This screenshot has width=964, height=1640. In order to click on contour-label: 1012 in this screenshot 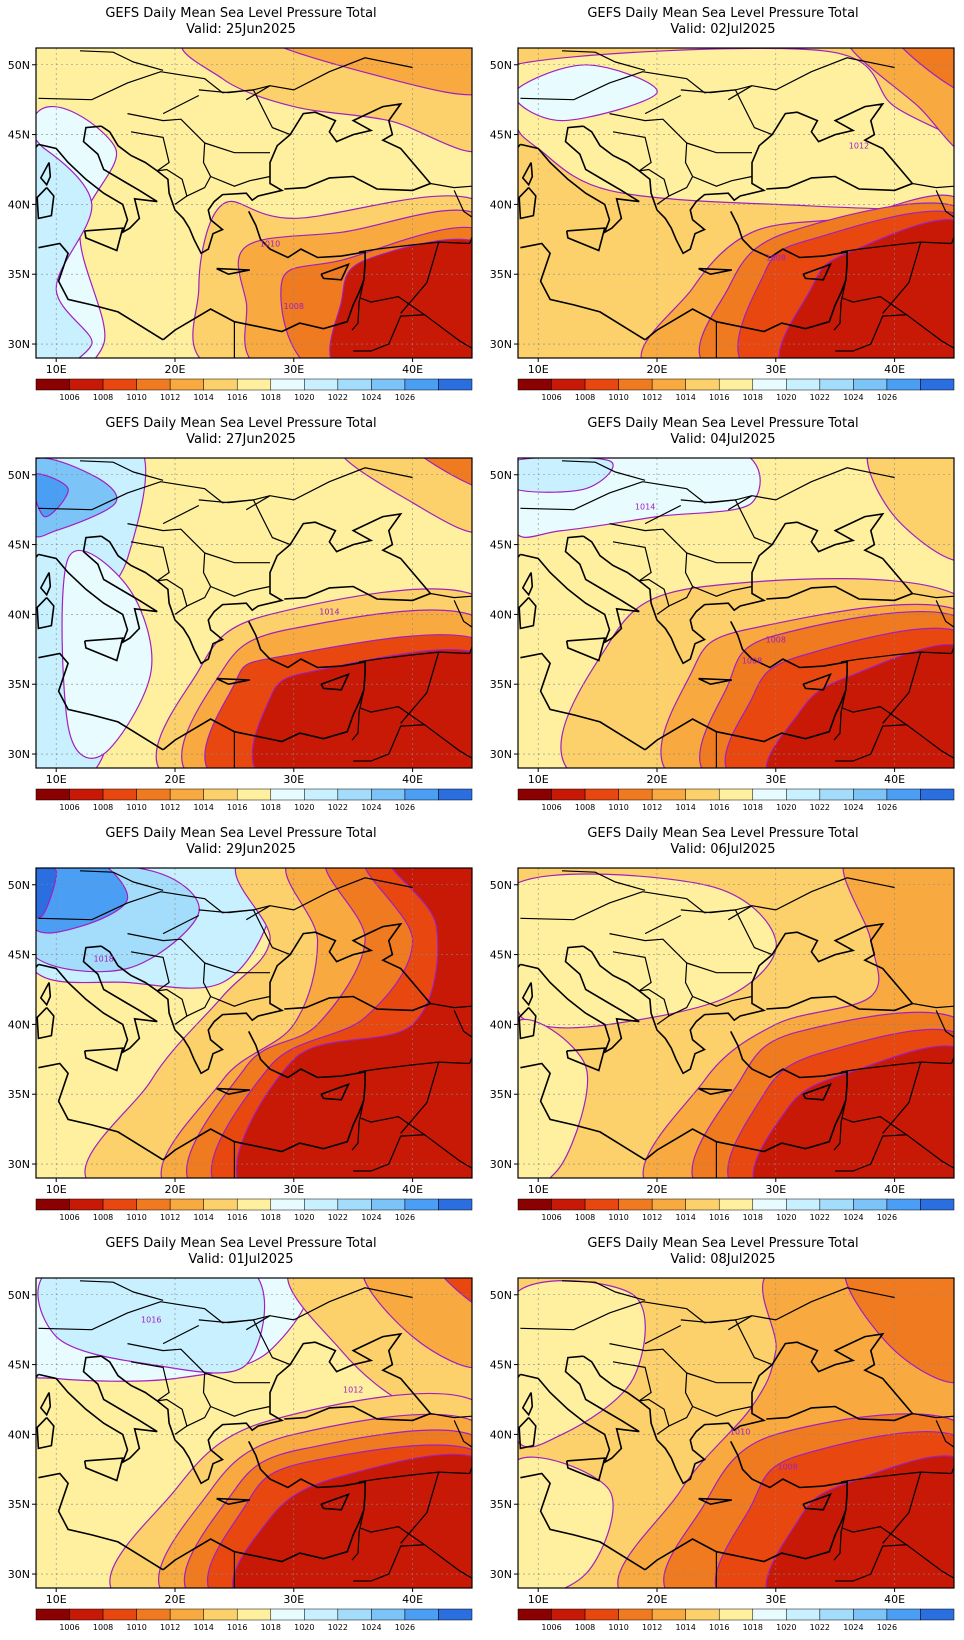, I will do `click(353, 1390)`.